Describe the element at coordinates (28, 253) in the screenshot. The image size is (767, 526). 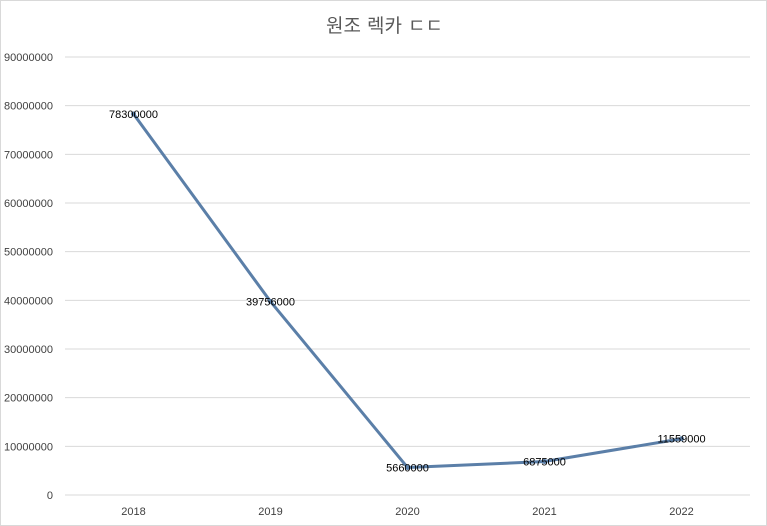
I see `y-tick-label: 50000000` at that location.